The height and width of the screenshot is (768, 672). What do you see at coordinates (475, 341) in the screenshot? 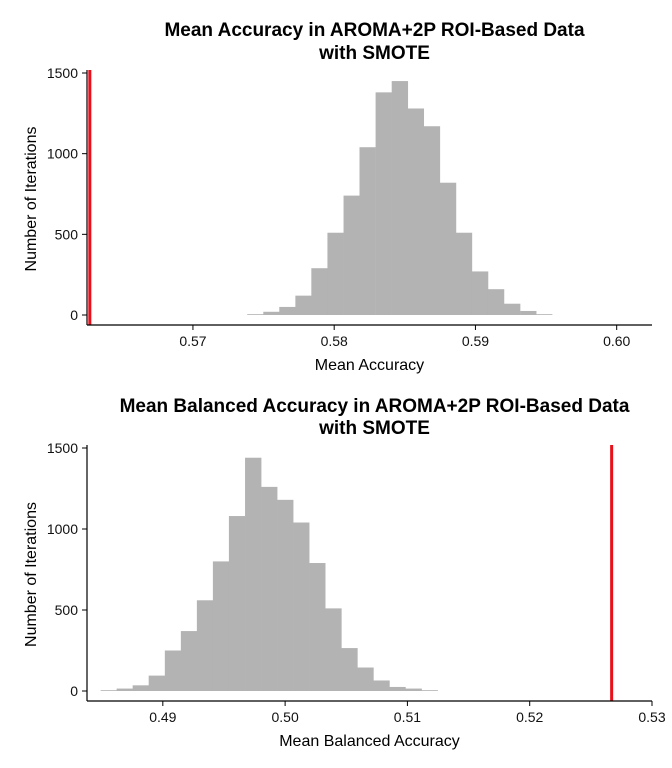
I see `x-tick-label: 0.59` at bounding box center [475, 341].